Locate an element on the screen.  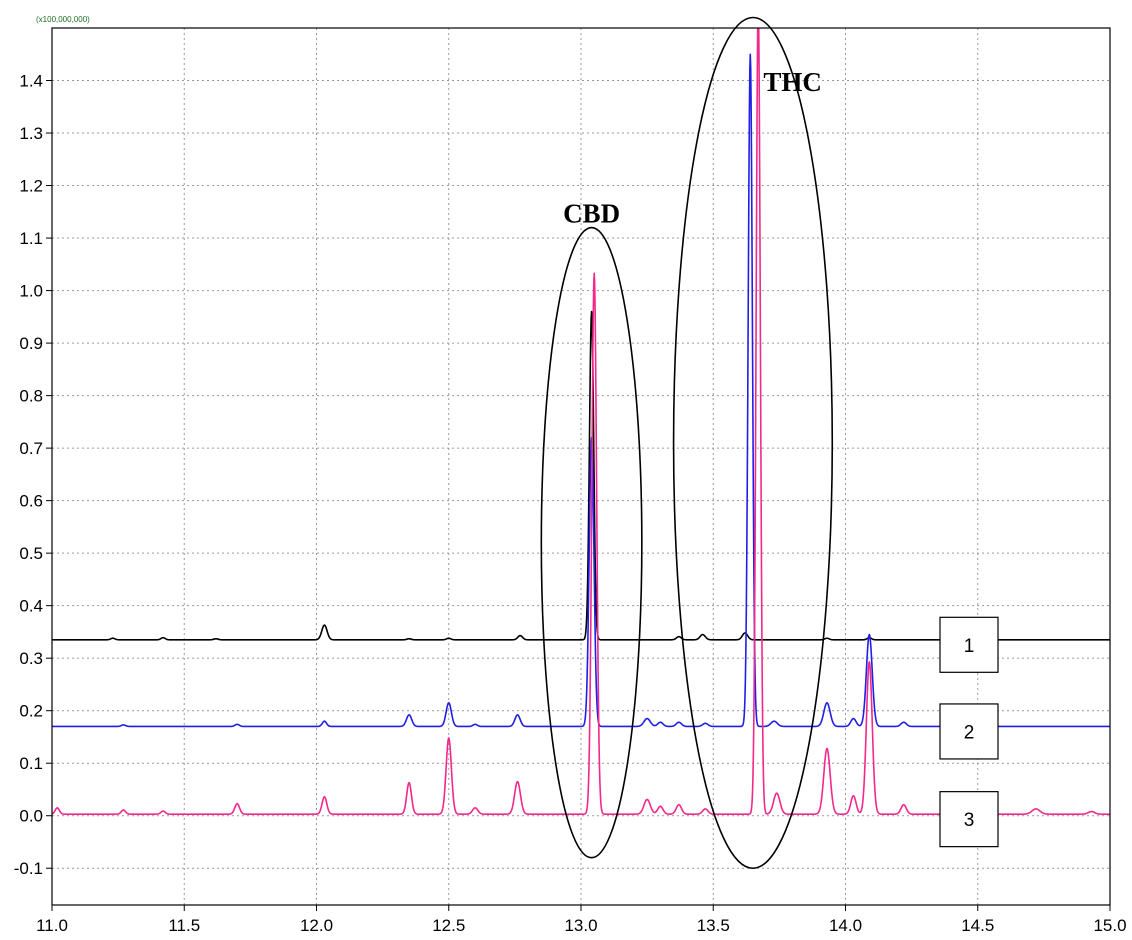
cbd-ellipse is located at coordinates (591, 542).